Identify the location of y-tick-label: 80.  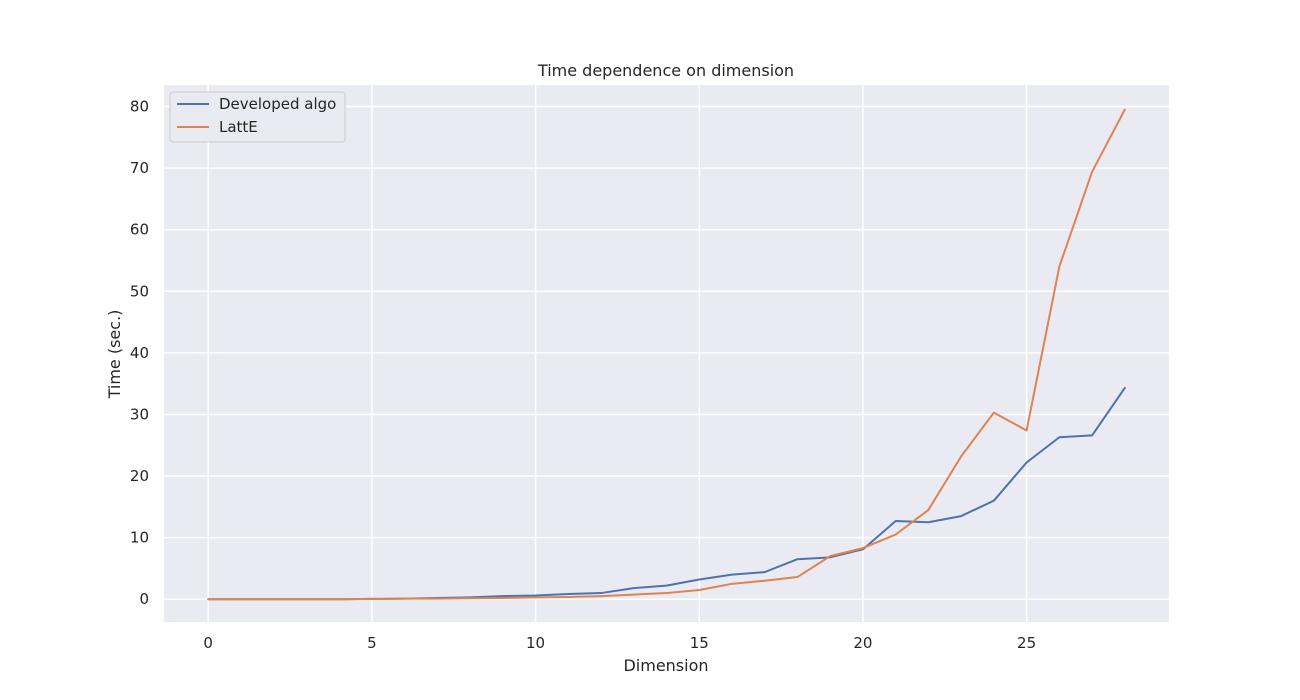
(139, 107).